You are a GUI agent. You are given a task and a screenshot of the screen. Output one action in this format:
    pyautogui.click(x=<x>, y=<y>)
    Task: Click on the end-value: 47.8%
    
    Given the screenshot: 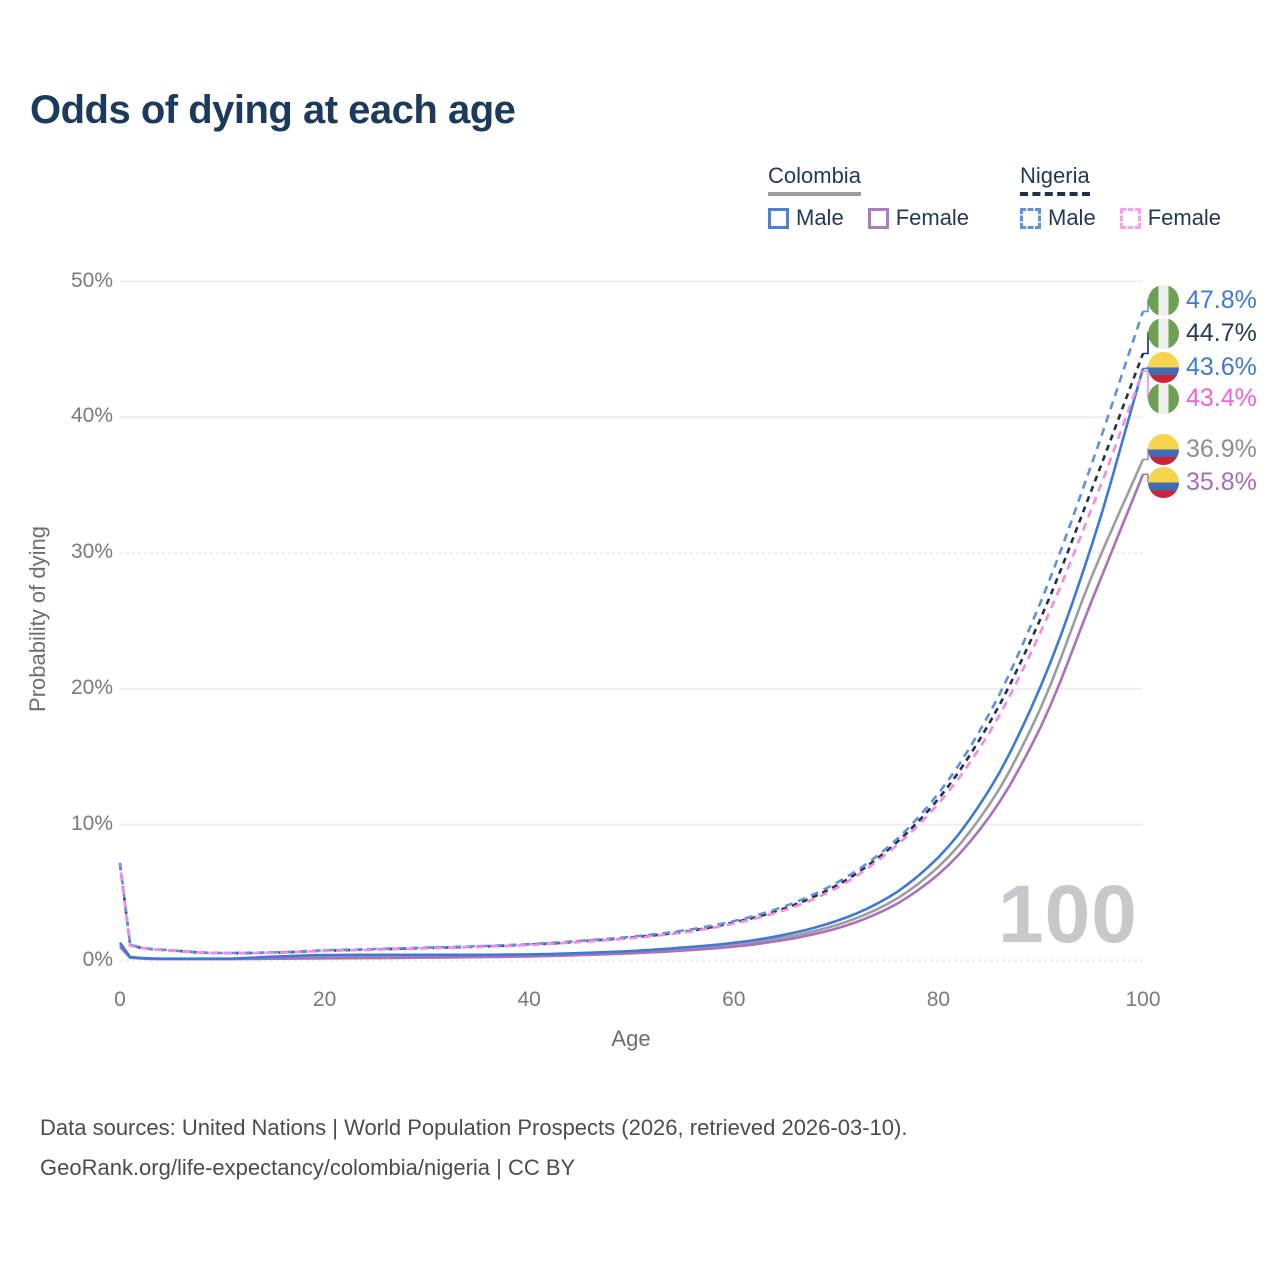 What is the action you would take?
    pyautogui.click(x=1221, y=299)
    